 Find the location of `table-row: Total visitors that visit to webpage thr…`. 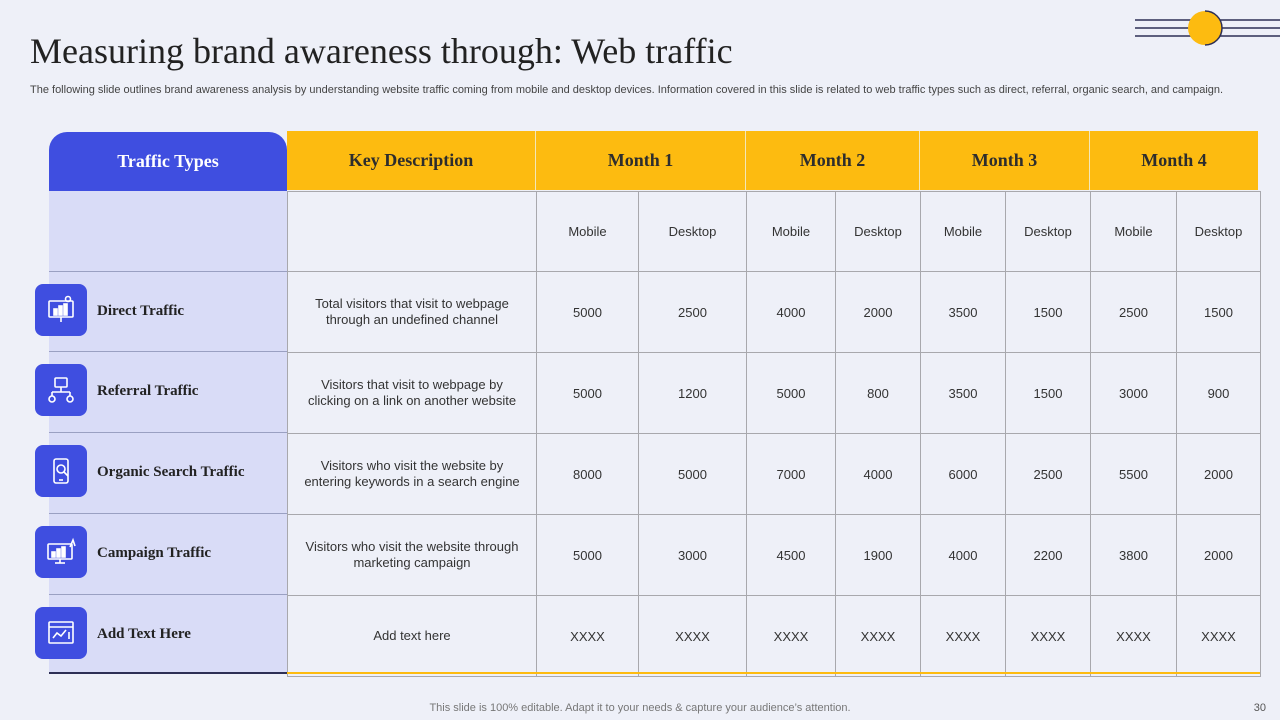

table-row: Total visitors that visit to webpage thr… is located at coordinates (774, 312).